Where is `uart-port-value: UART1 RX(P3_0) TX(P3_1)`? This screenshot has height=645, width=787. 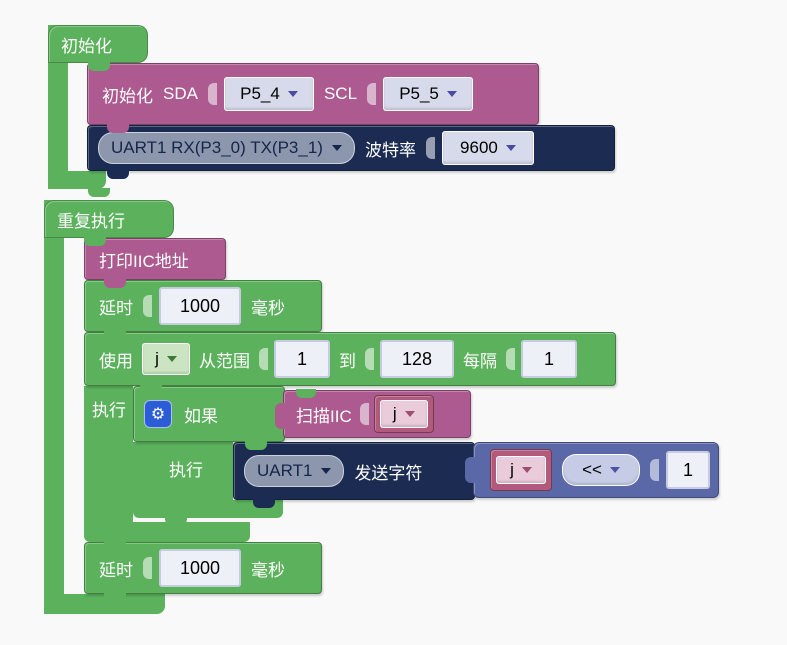
uart-port-value: UART1 RX(P3_0) TX(P3_1) is located at coordinates (217, 147).